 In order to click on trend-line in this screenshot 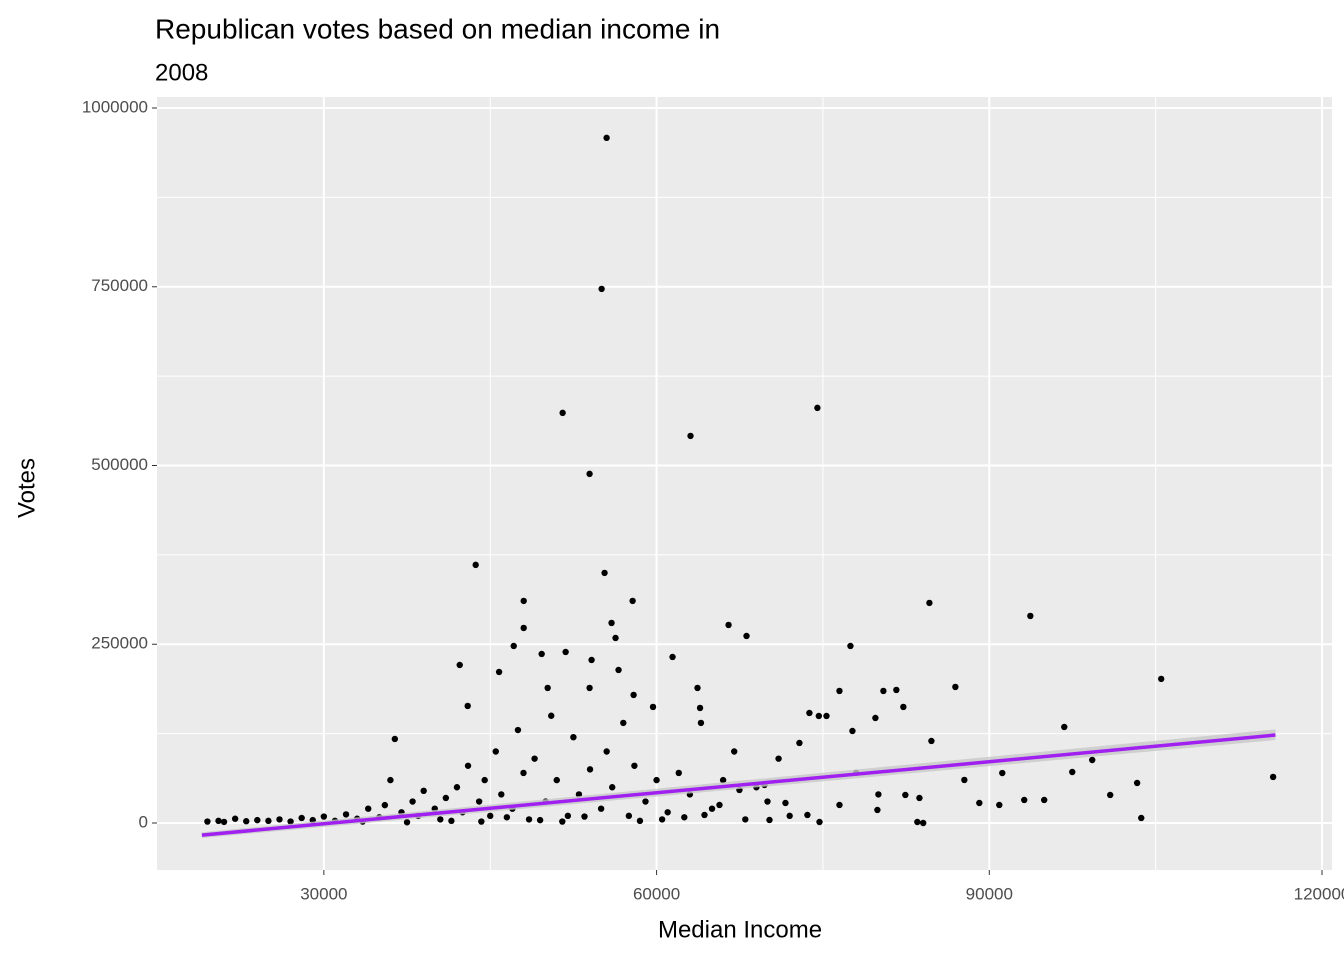, I will do `click(738, 785)`.